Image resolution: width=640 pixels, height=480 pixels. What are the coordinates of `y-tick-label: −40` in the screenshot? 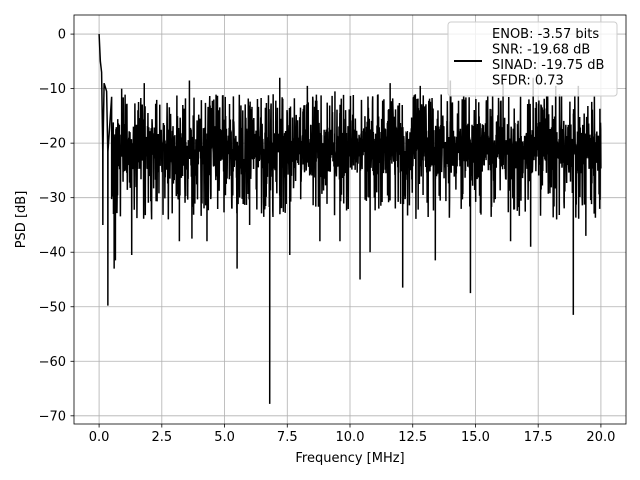 It's located at (52, 253).